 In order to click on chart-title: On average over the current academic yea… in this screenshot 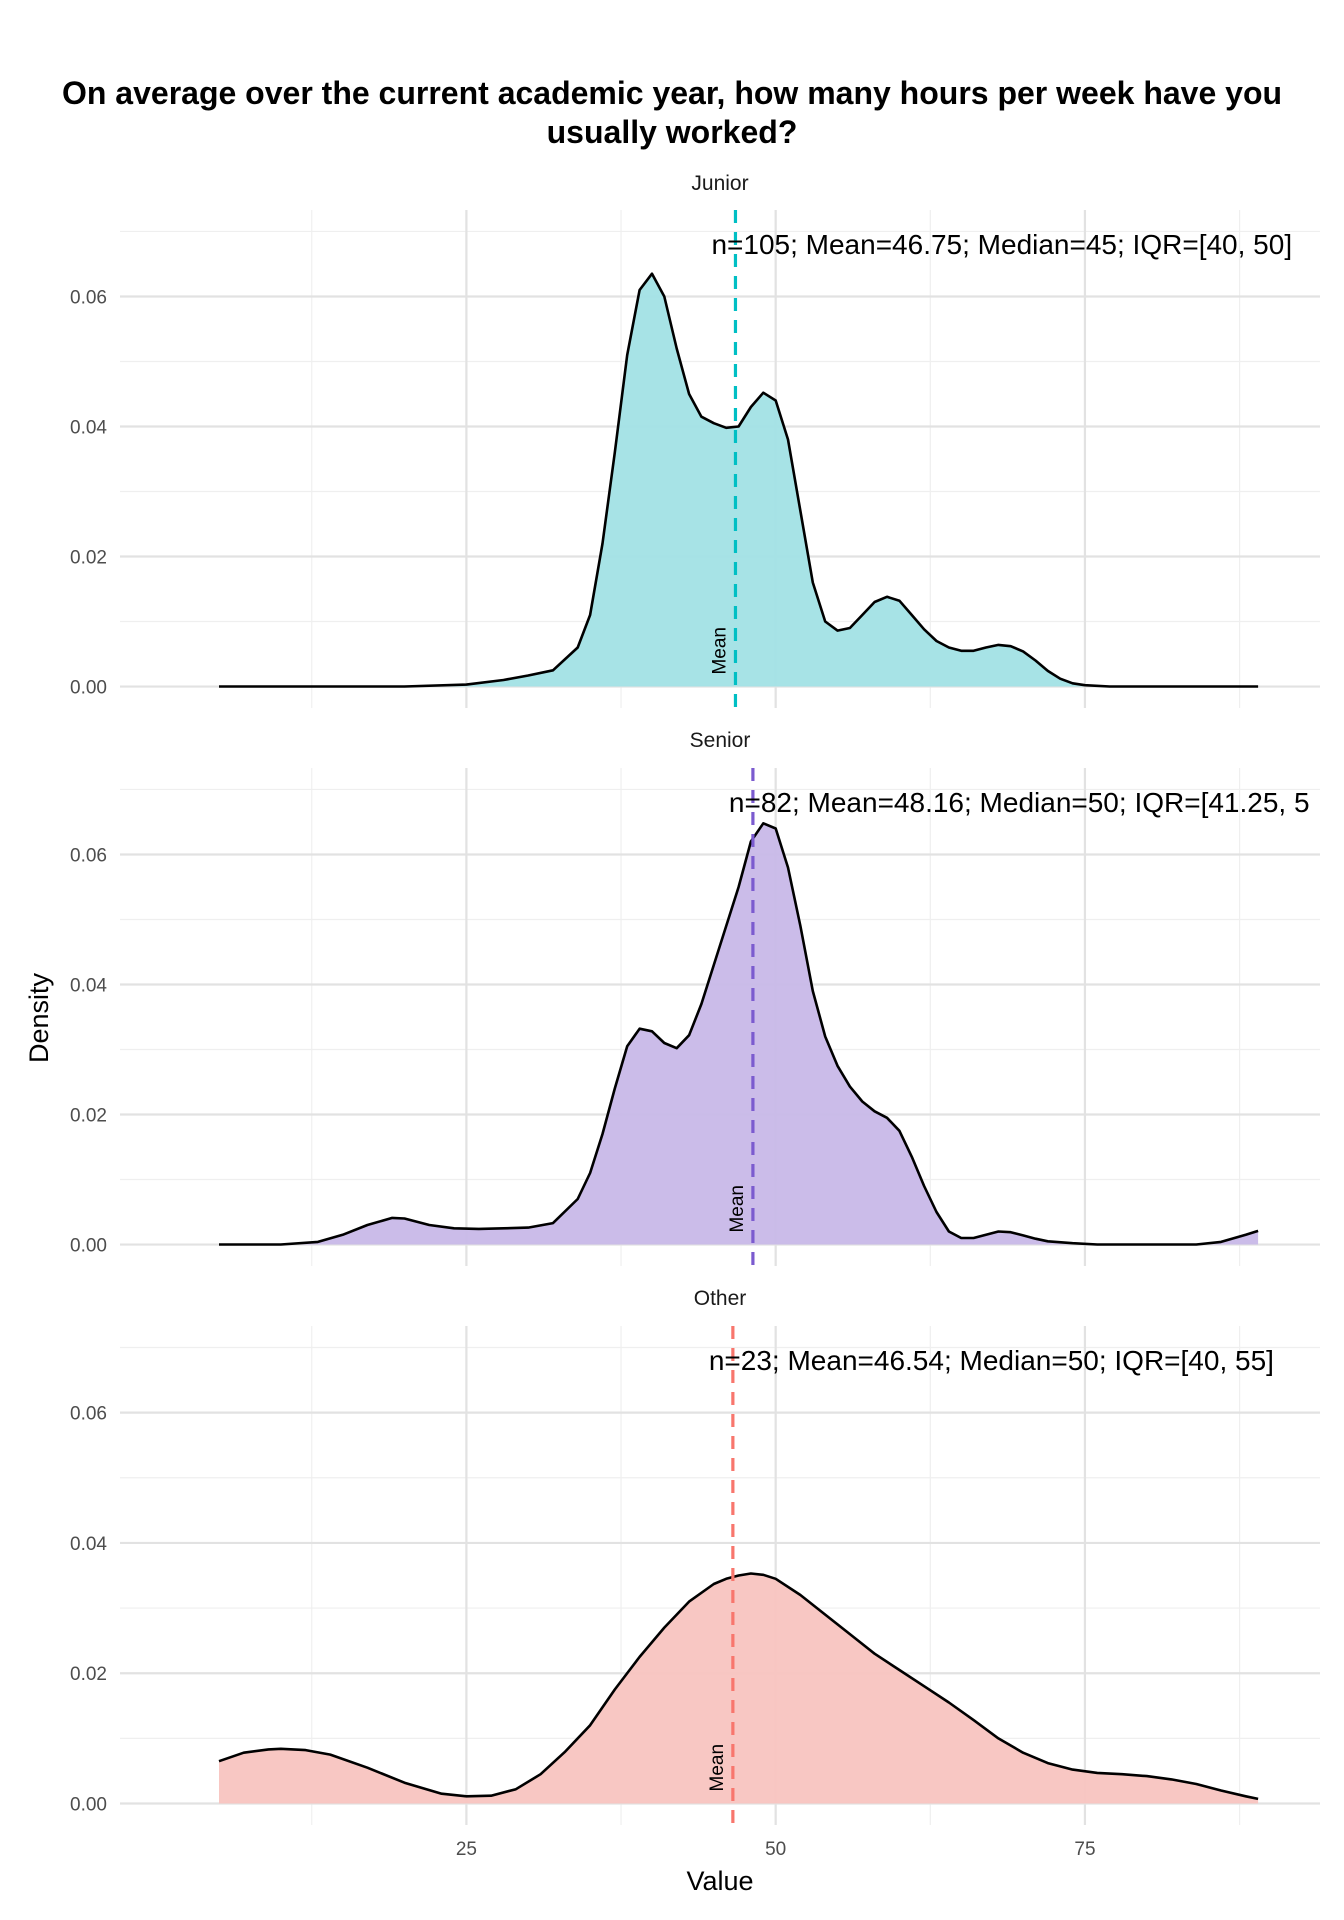, I will do `click(672, 112)`.